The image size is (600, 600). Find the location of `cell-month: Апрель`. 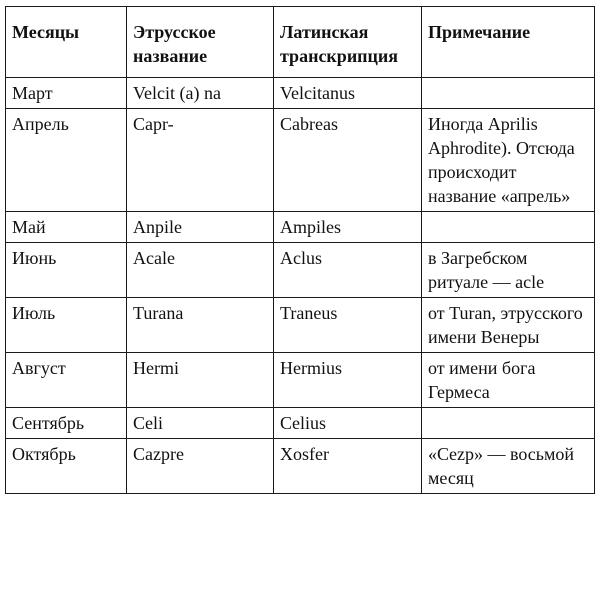

cell-month: Апрель is located at coordinates (66, 160).